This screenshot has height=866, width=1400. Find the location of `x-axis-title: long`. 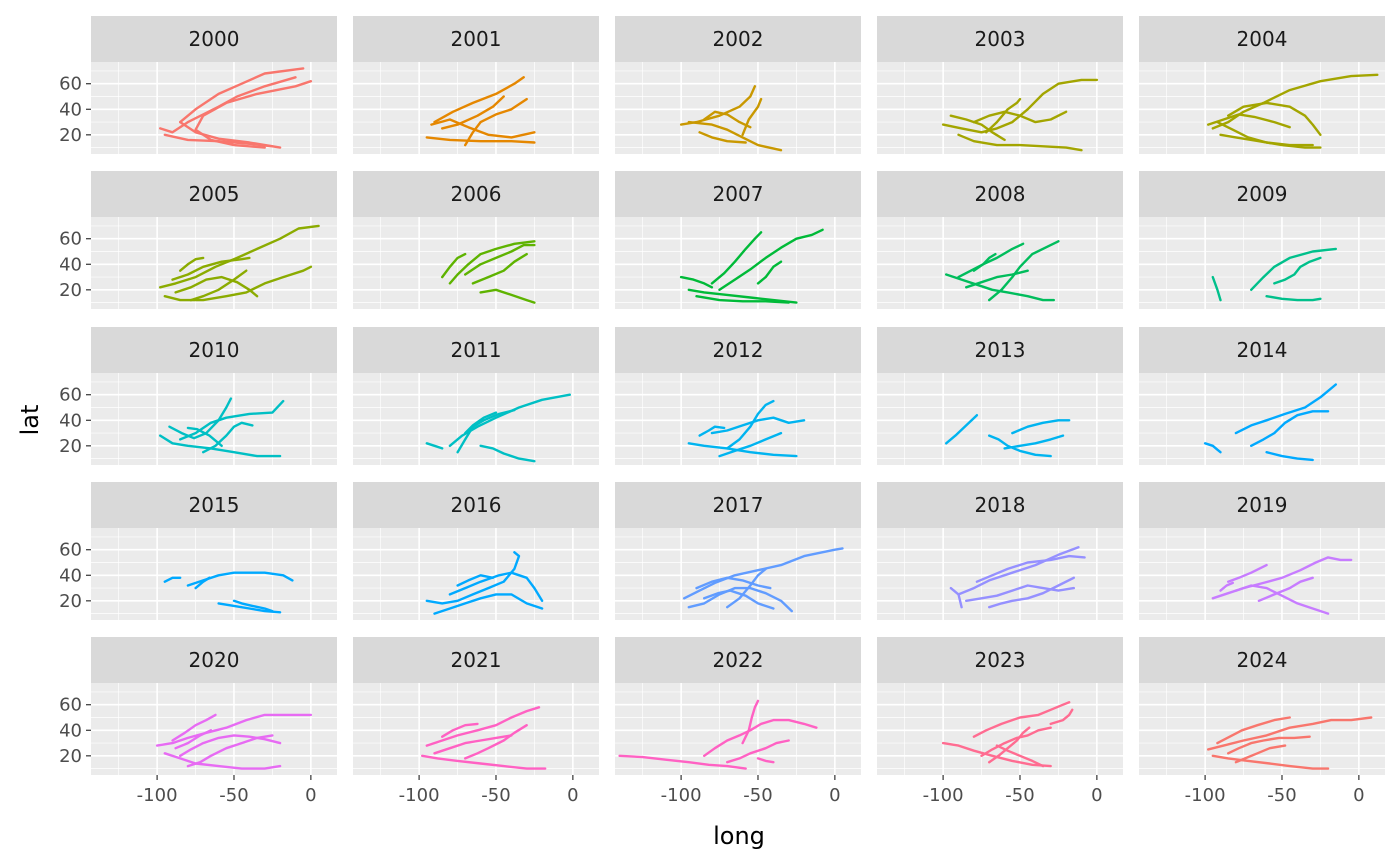

x-axis-title: long is located at coordinates (739, 836).